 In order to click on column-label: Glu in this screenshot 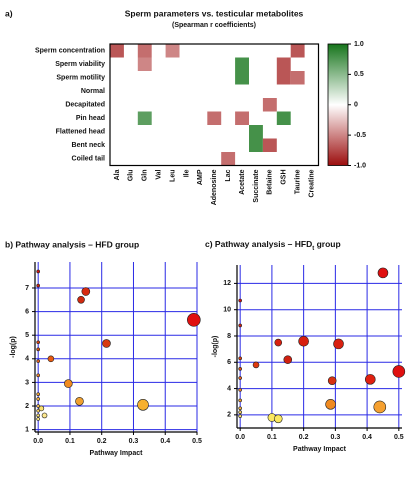, I will do `click(131, 176)`.